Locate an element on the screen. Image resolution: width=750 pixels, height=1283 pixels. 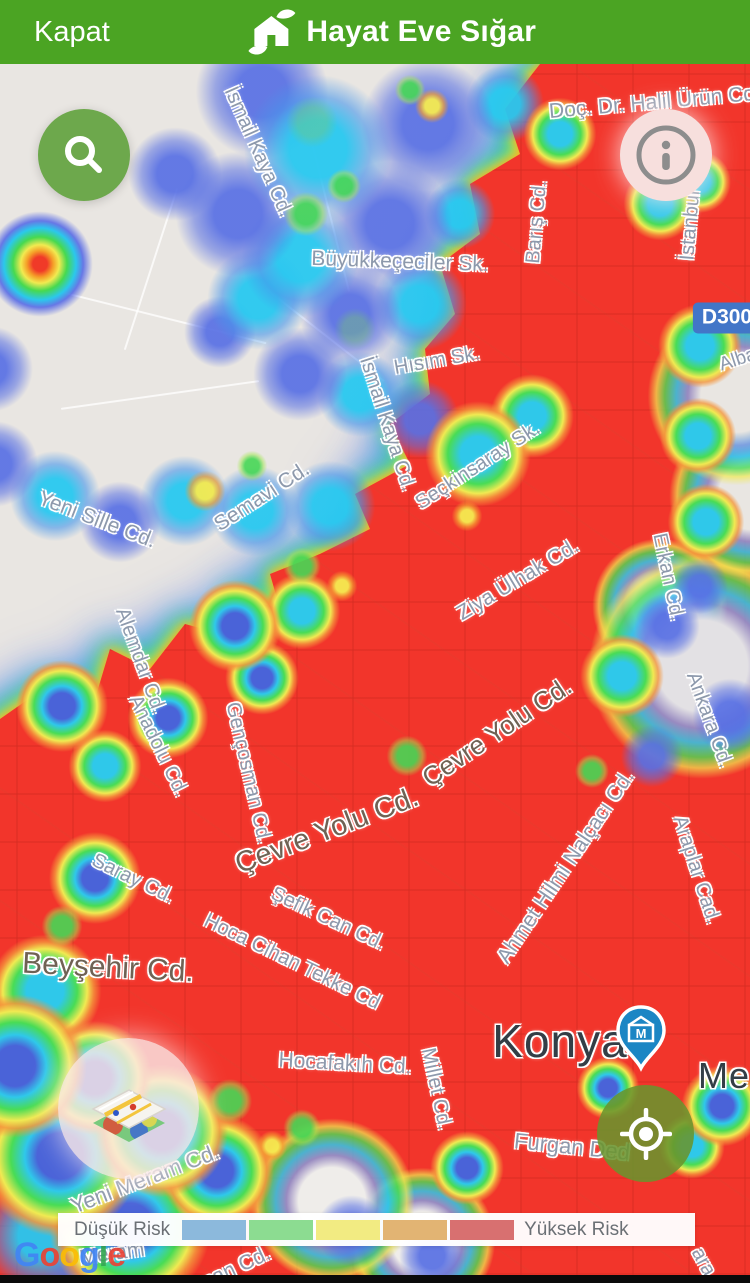
marker-letter: M is located at coordinates (641, 1033).